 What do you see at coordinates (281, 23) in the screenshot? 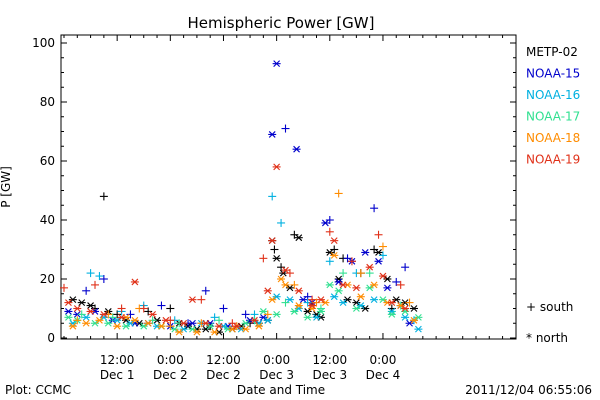
I see `chart-title: Hemispheric Power [GW]` at bounding box center [281, 23].